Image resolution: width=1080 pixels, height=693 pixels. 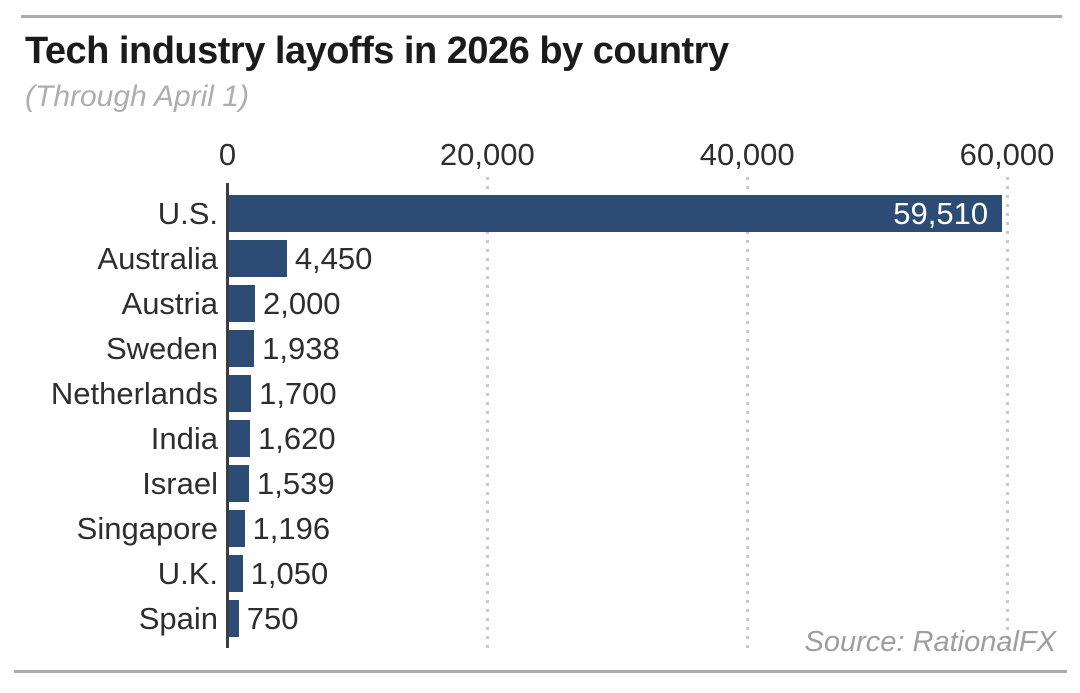 I want to click on value-label: 2,000, so click(x=301, y=303).